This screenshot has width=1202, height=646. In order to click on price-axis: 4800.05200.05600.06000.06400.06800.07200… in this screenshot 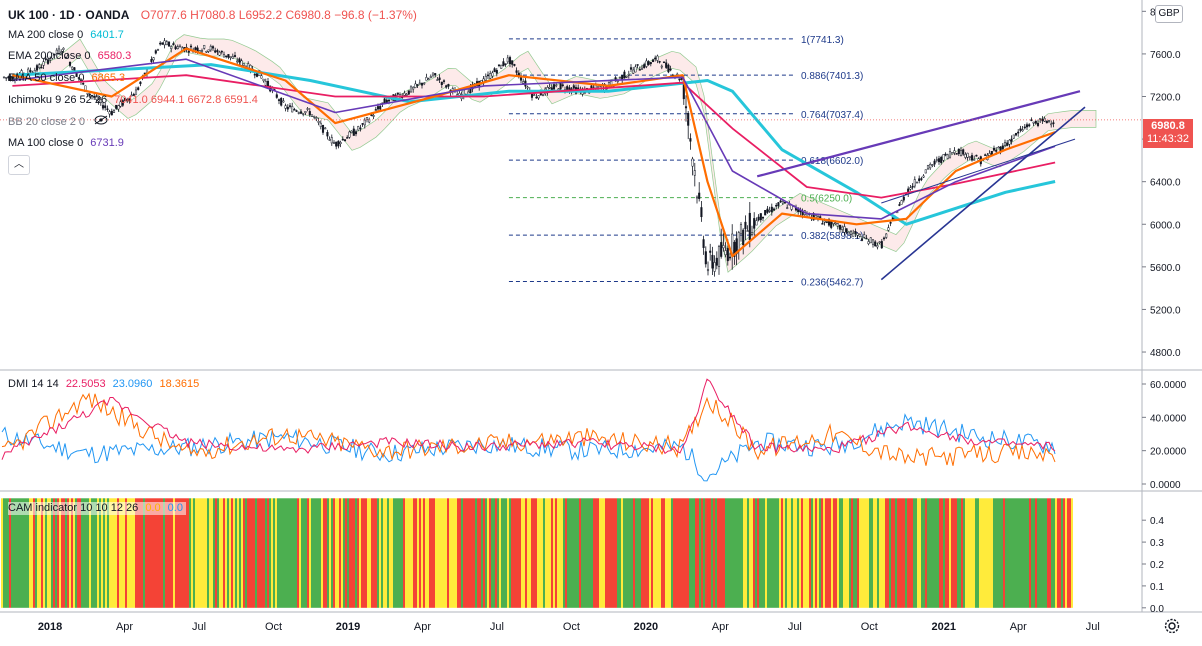, I will do `click(1161, 183)`.